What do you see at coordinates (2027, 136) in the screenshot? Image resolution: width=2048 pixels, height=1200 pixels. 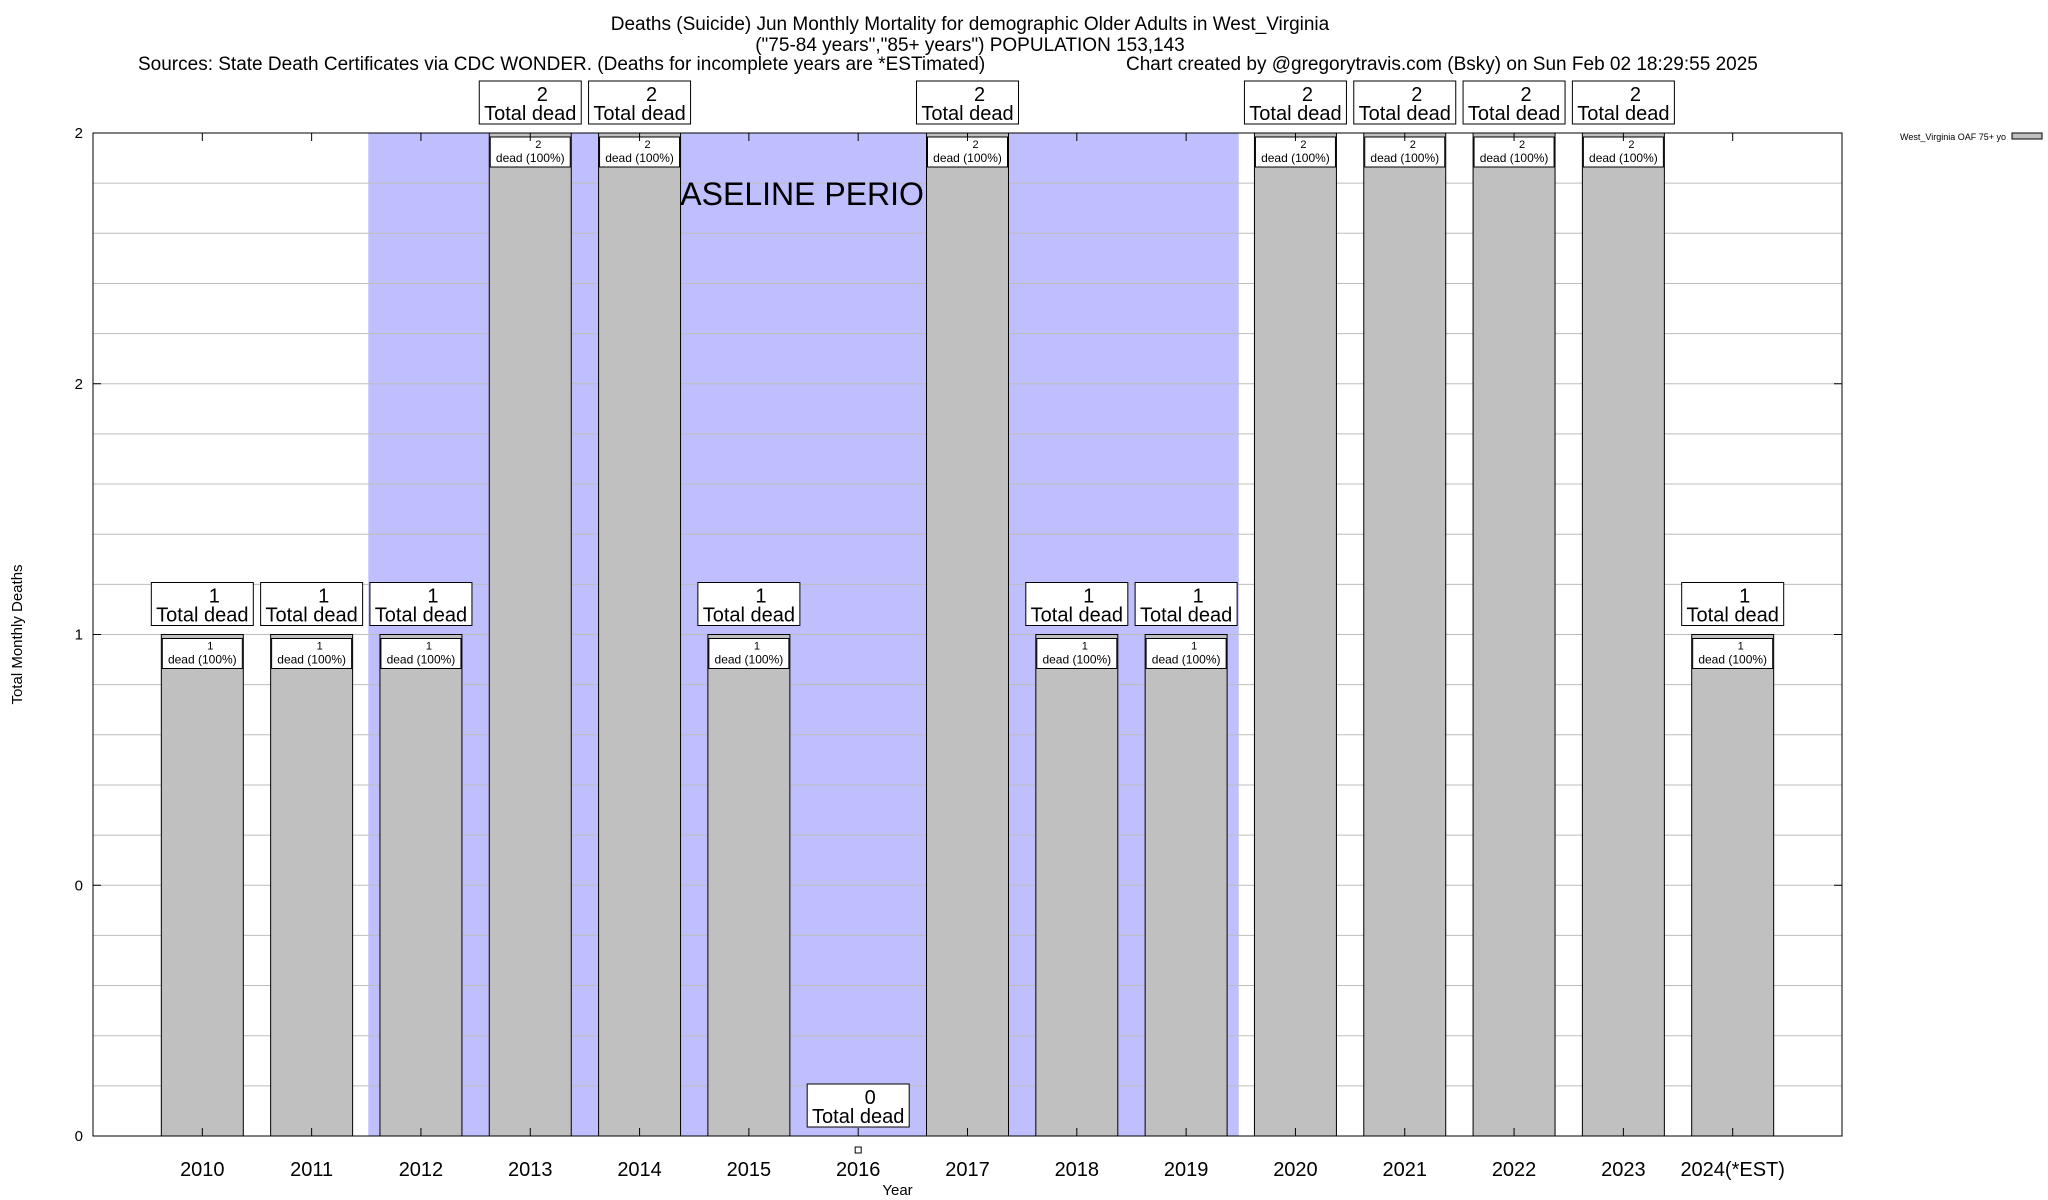 I see `legend-swatch` at bounding box center [2027, 136].